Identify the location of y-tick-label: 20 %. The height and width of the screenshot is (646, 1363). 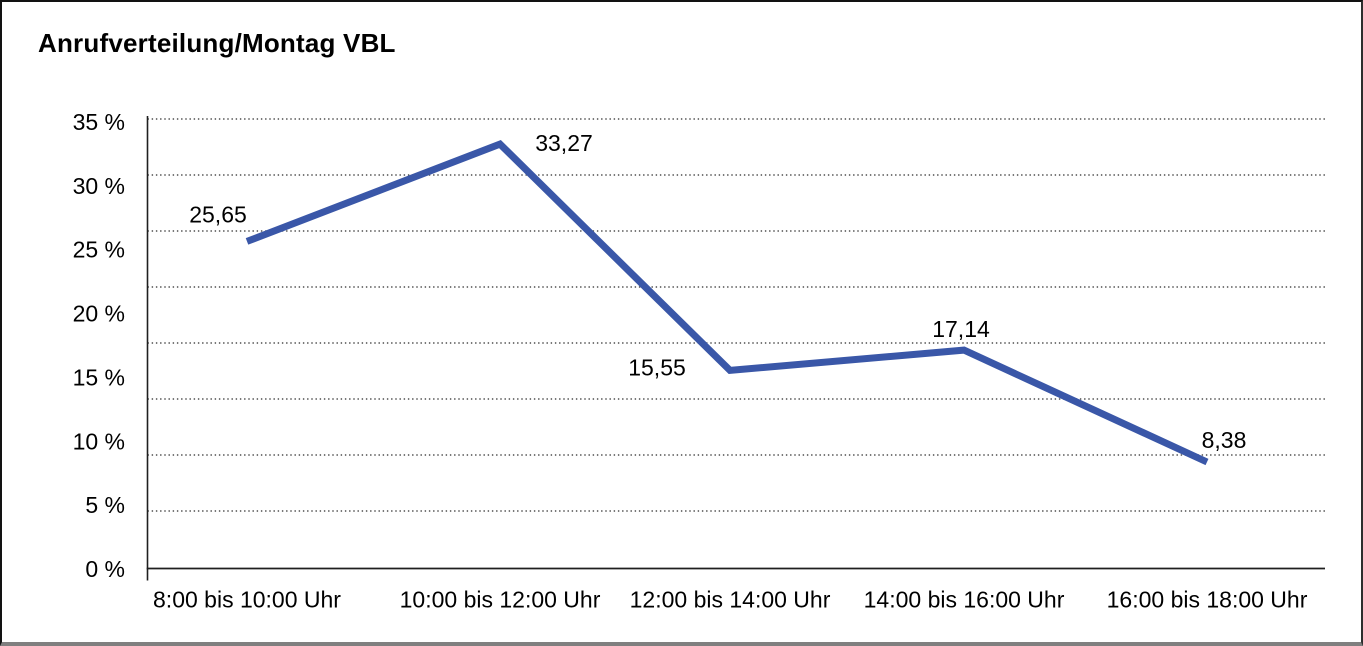
(99, 314).